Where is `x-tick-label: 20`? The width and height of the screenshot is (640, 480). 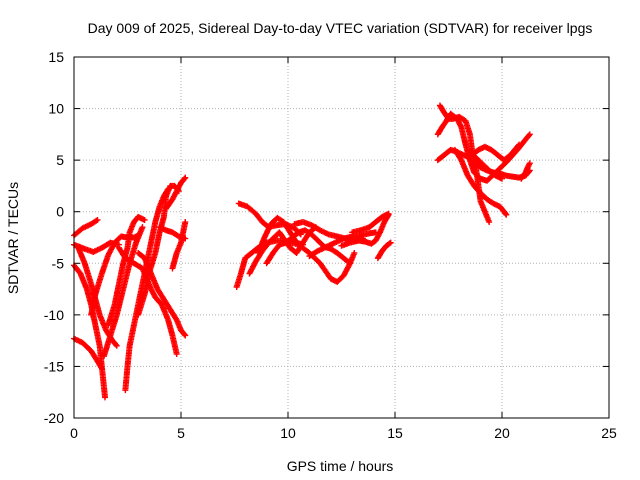
x-tick-label: 20 is located at coordinates (502, 433).